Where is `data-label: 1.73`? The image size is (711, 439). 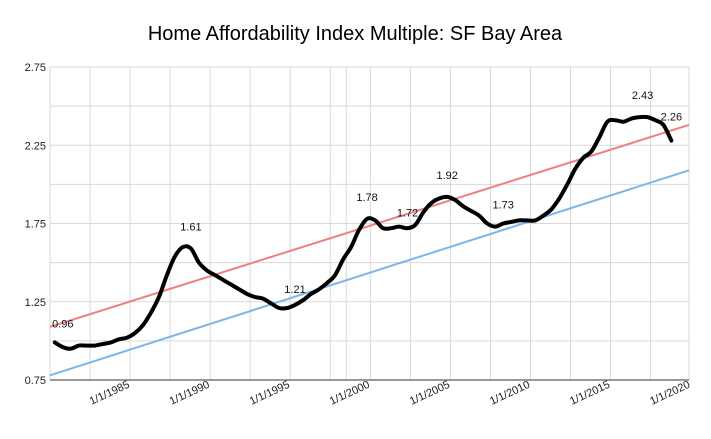
data-label: 1.73 is located at coordinates (503, 206).